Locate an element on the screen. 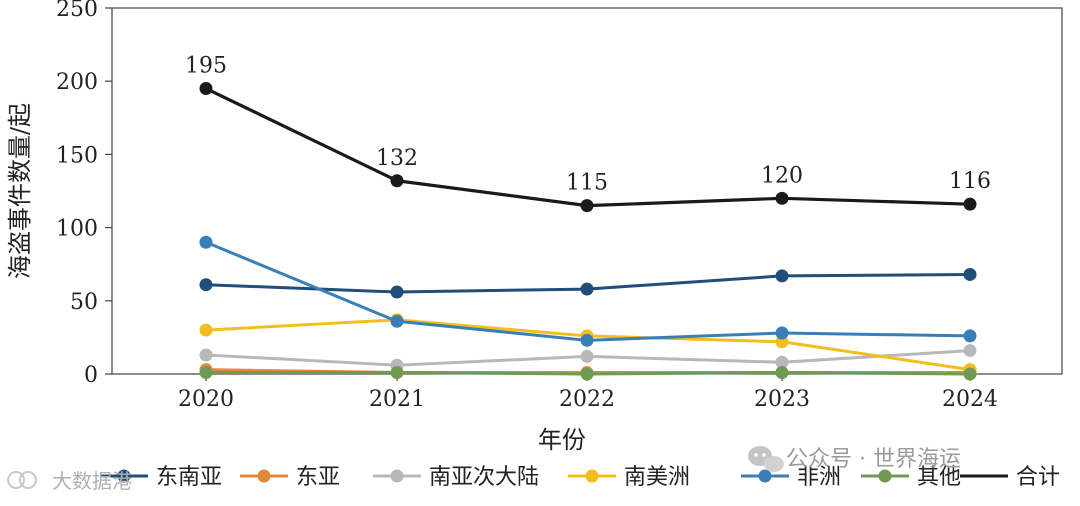 This screenshot has height=506, width=1080. legend-item: 其他 is located at coordinates (911, 477).